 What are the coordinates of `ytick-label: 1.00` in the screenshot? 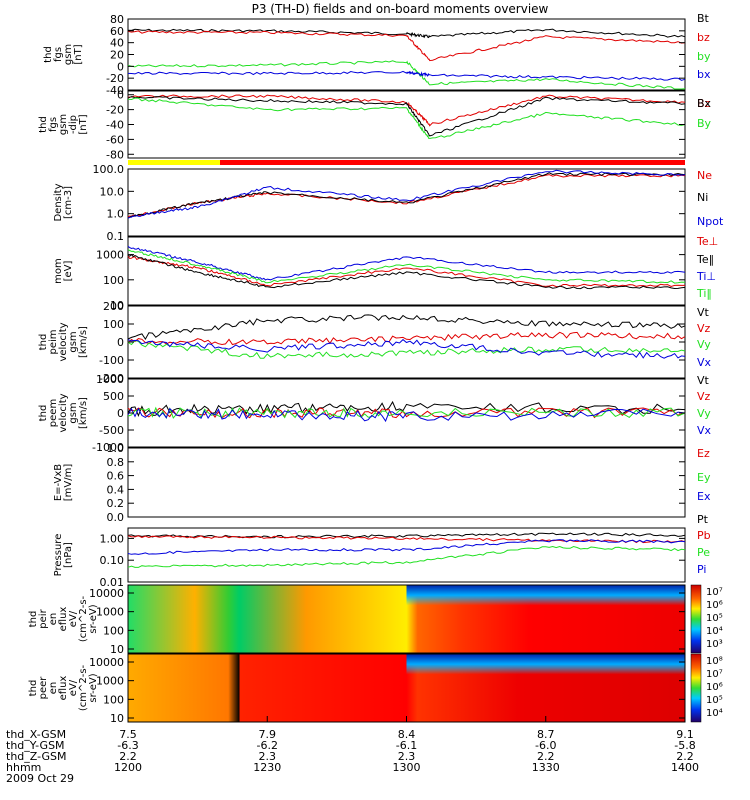 It's located at (112, 538).